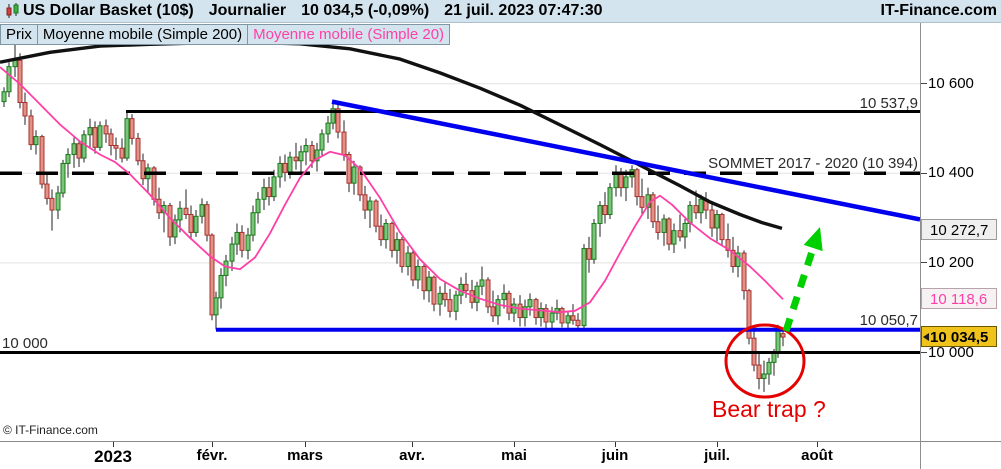 This screenshot has width=1001, height=469. I want to click on y-axis-label: 10 272,7, so click(959, 230).